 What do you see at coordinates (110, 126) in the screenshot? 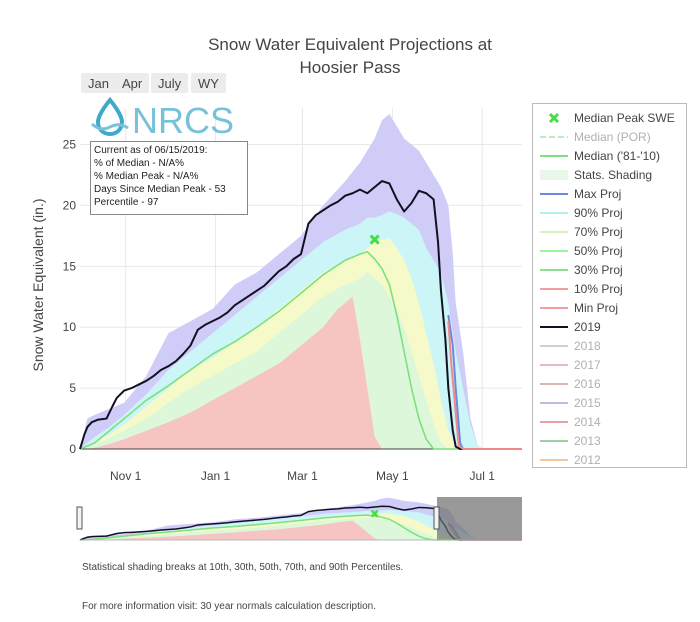
I see `wave-icon` at bounding box center [110, 126].